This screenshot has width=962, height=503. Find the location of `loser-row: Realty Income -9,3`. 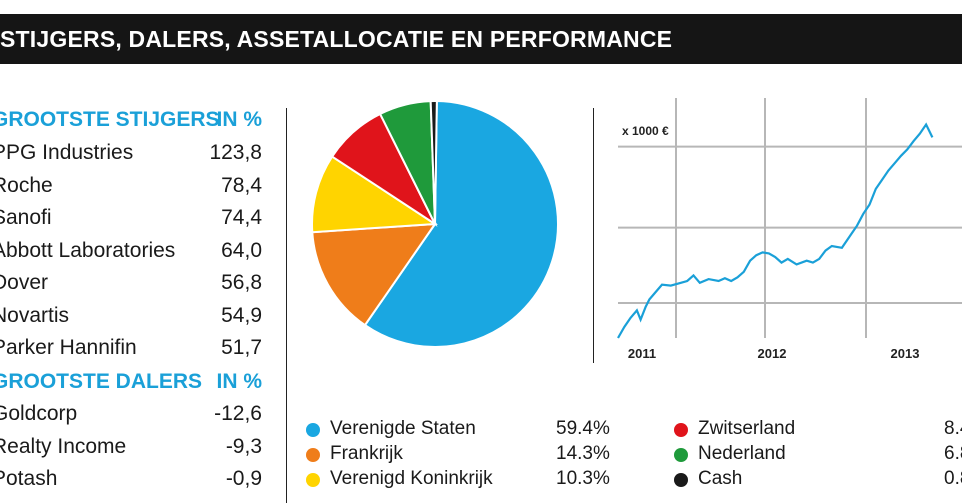

loser-row: Realty Income -9,3 is located at coordinates (135, 451).